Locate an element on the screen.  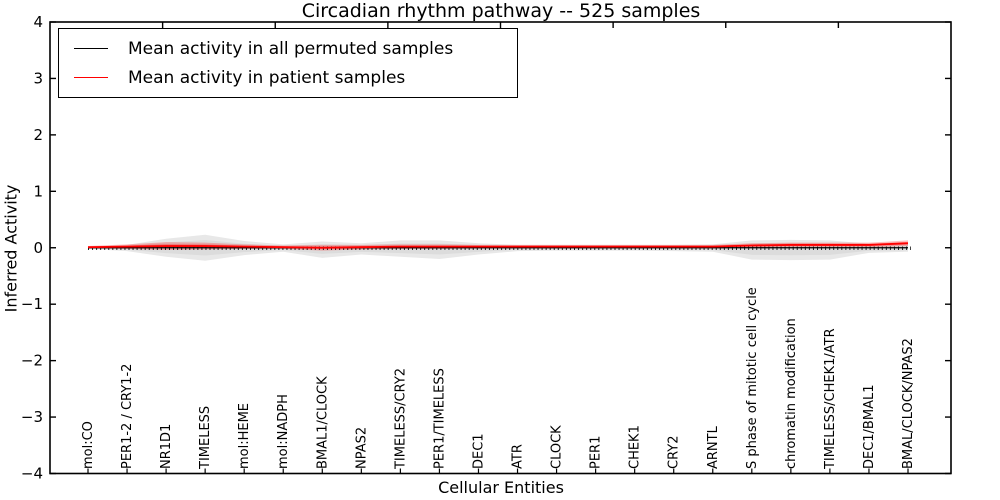
y-tick-label: −4 is located at coordinates (32, 474).